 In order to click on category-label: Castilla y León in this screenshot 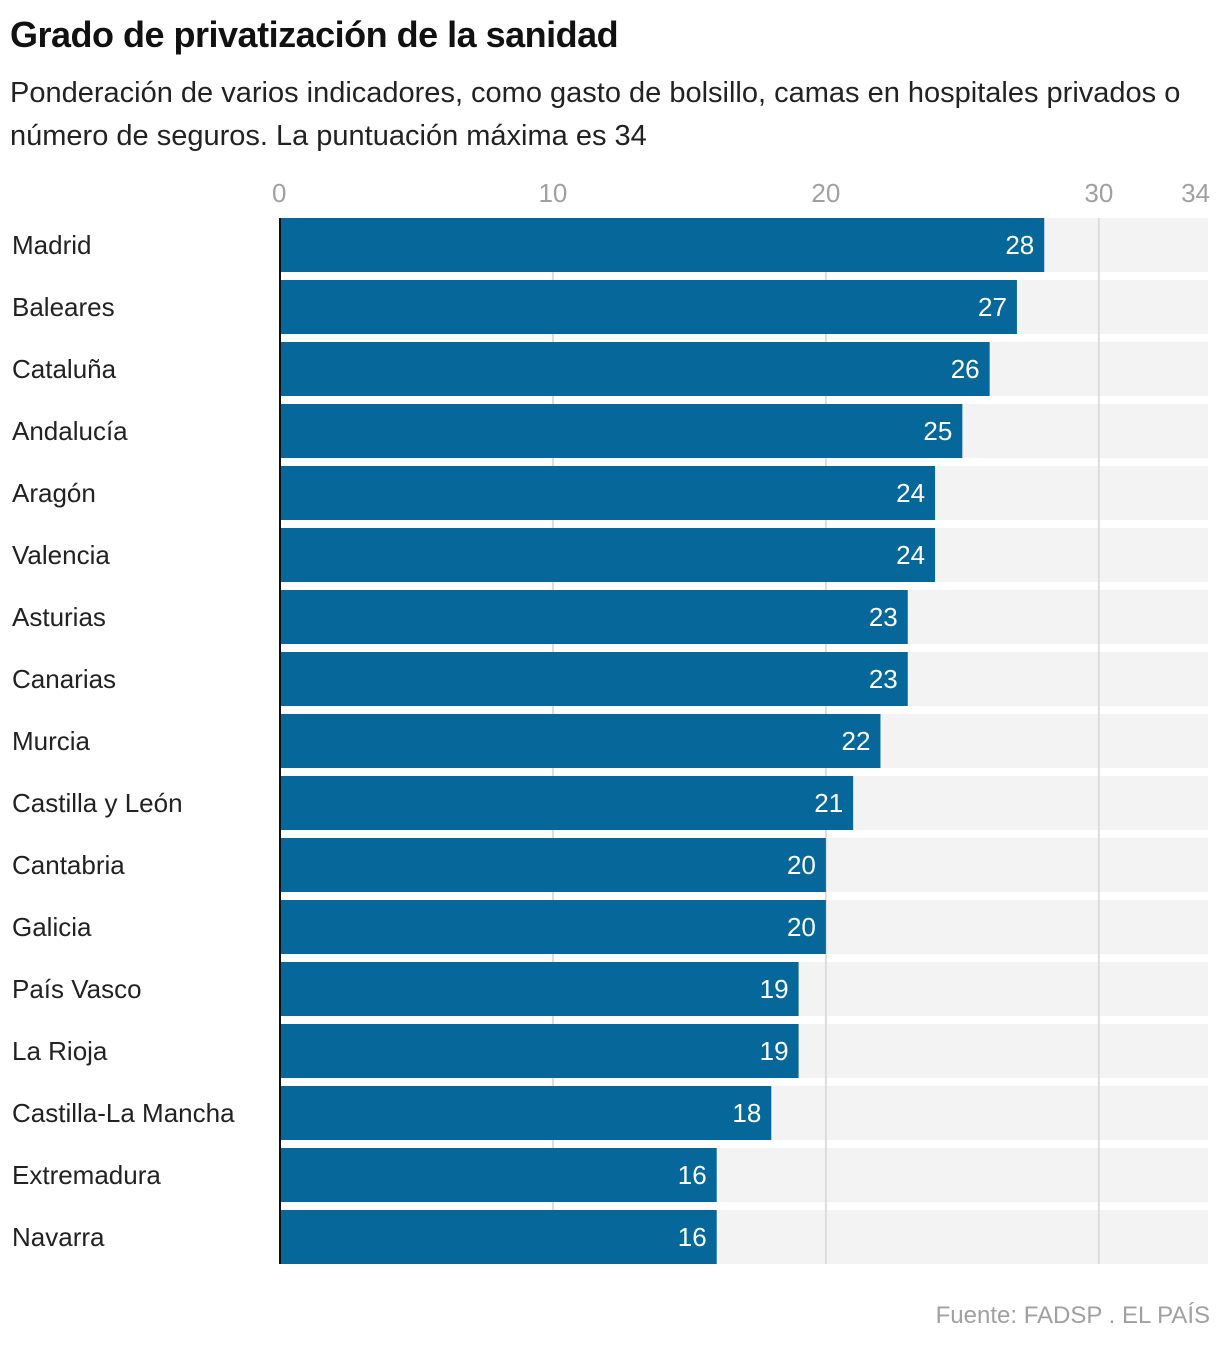, I will do `click(97, 803)`.